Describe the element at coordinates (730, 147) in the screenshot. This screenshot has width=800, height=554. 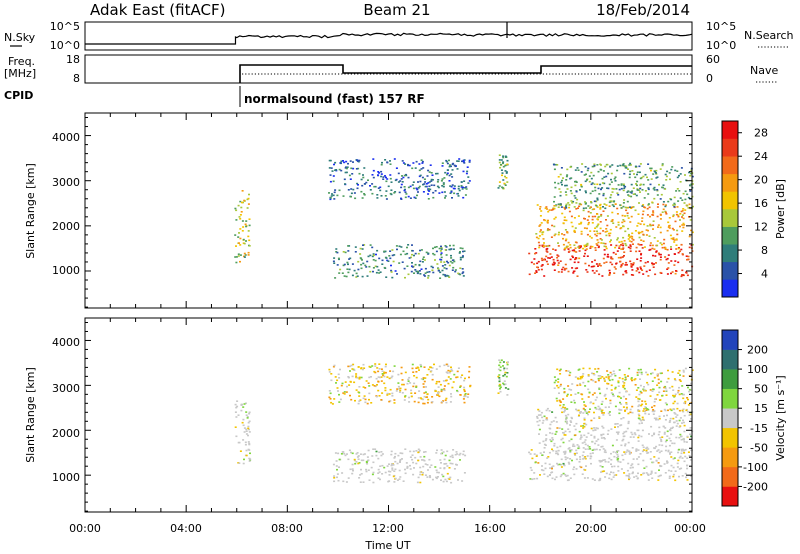
I see `colorbar-band` at that location.